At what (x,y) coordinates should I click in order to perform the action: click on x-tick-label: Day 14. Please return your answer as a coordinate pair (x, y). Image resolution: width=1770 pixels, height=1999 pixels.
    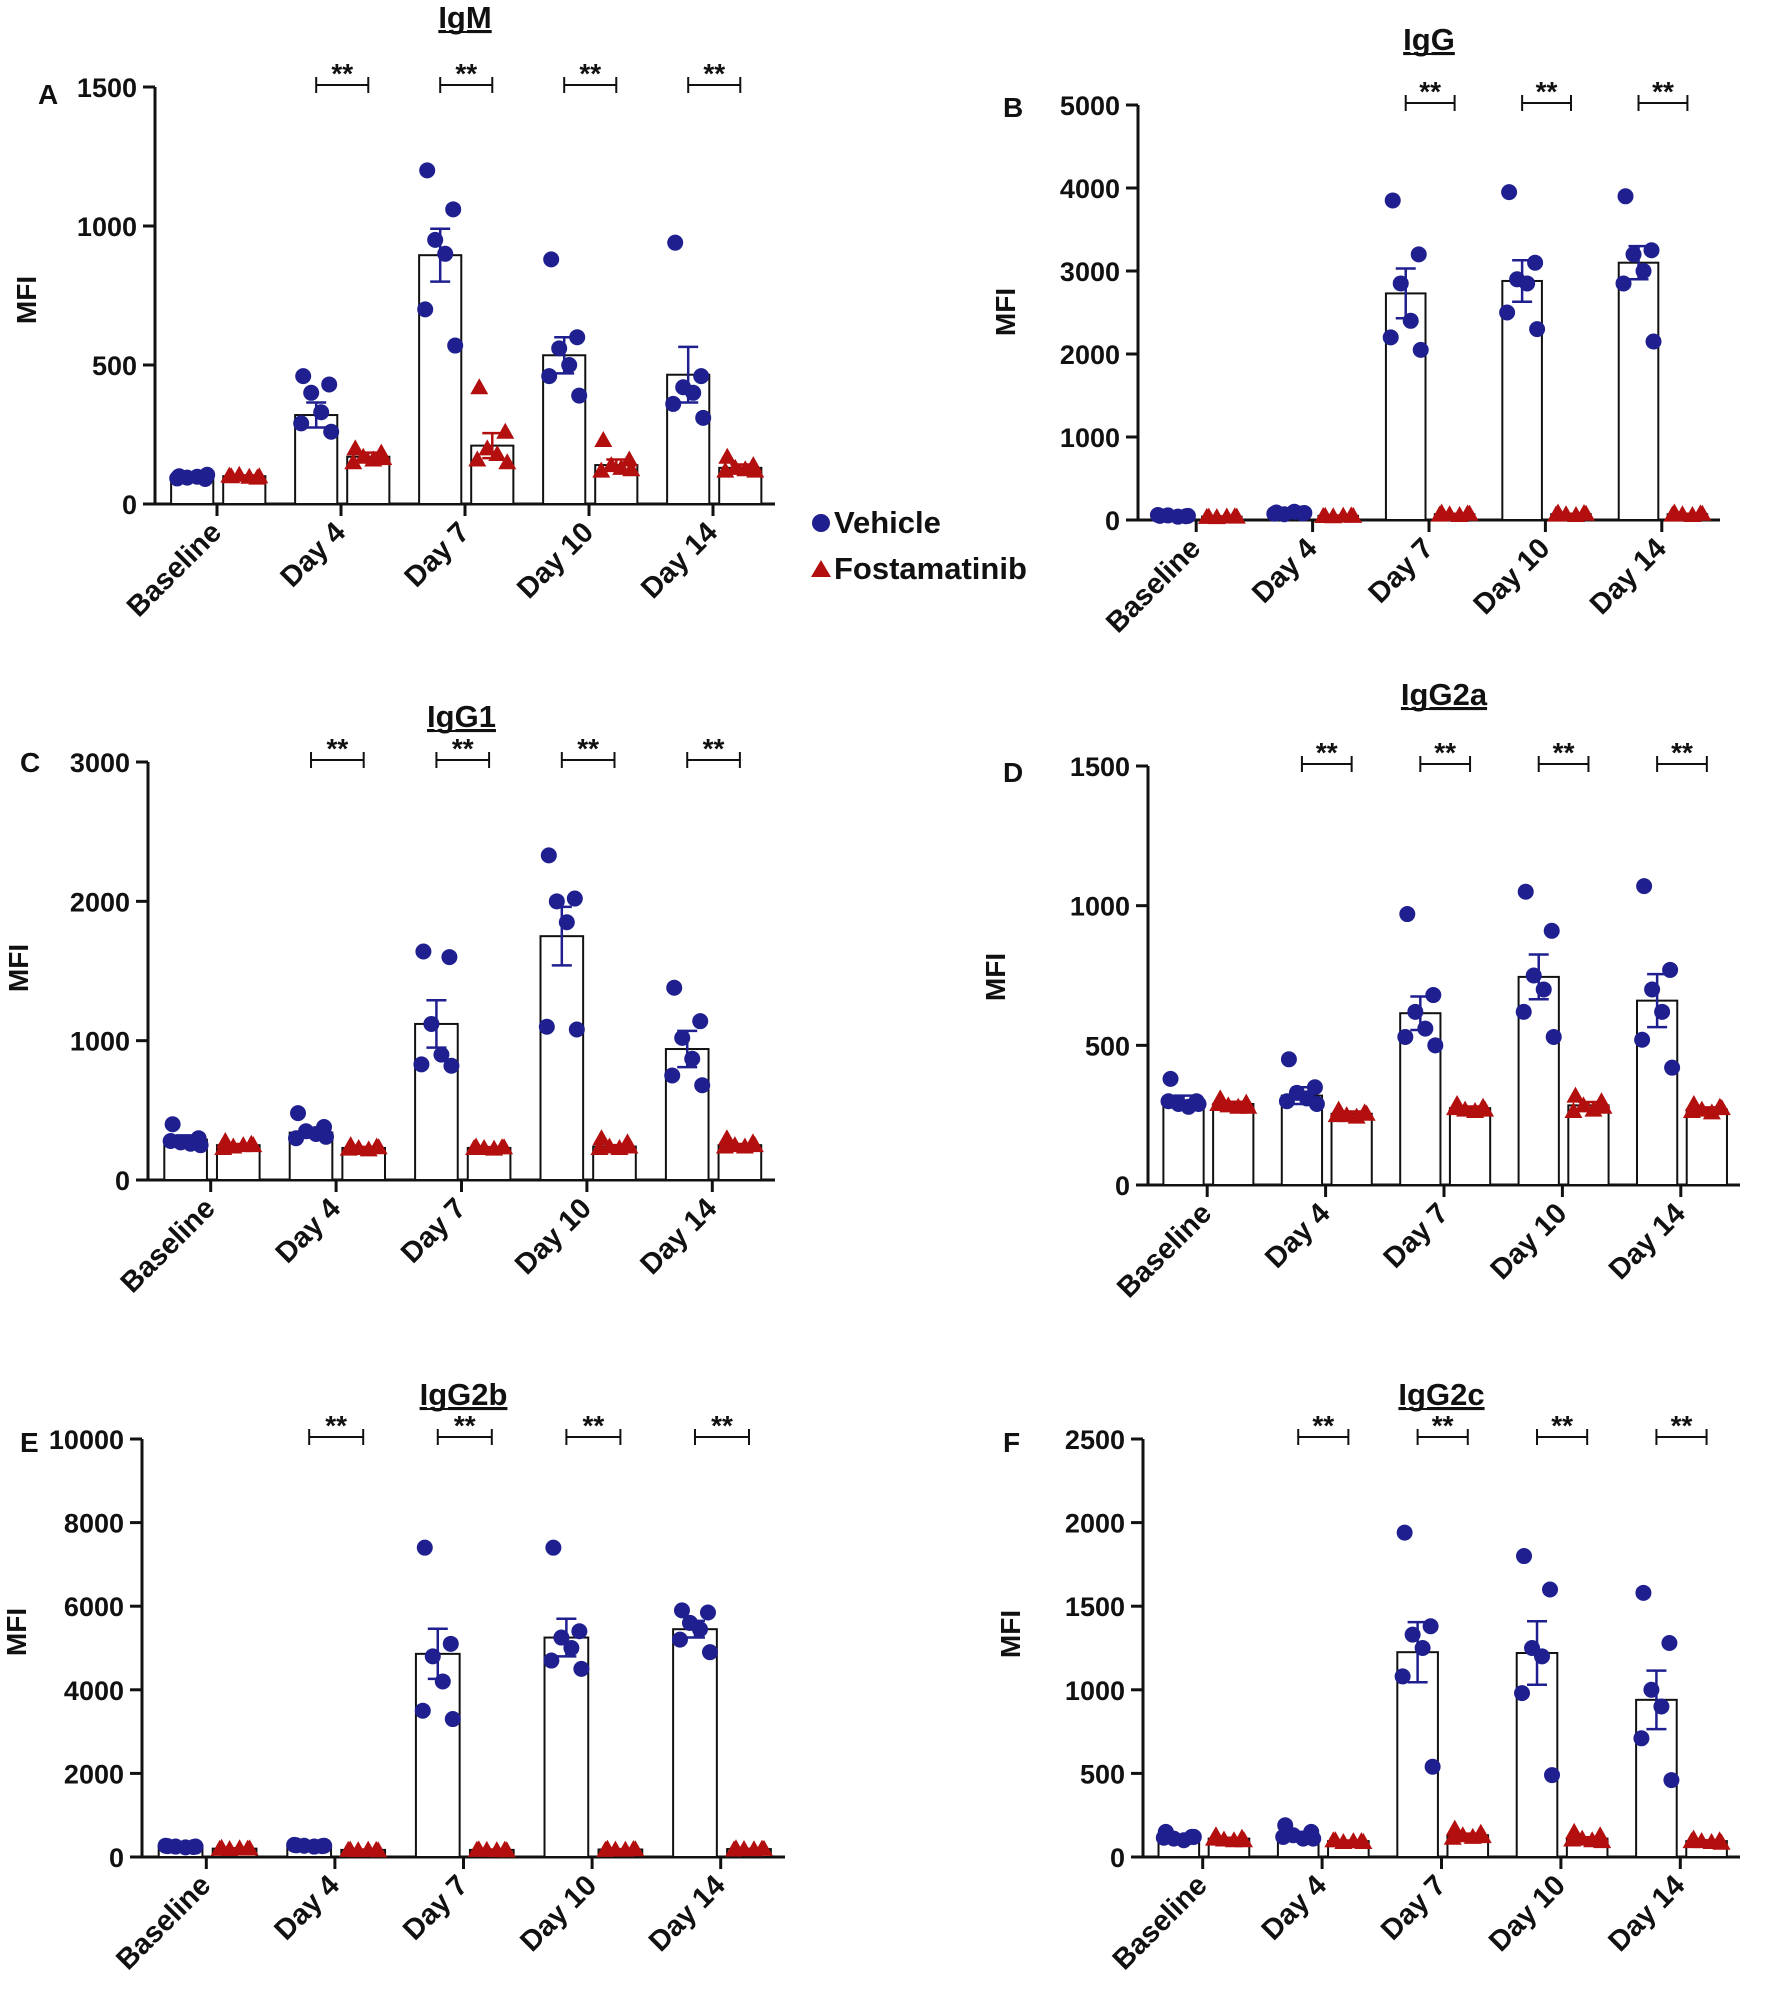
    Looking at the image, I should click on (679, 560).